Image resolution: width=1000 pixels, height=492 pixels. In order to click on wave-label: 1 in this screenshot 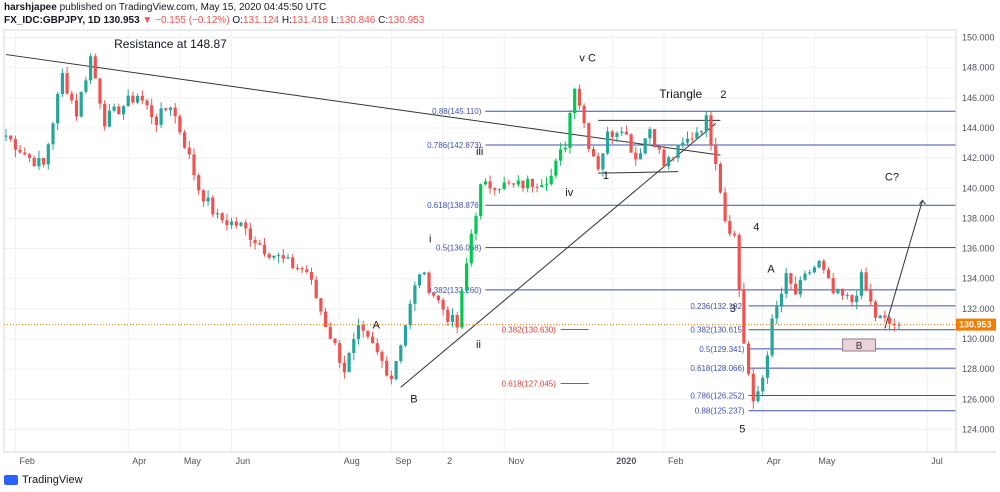, I will do `click(606, 176)`.